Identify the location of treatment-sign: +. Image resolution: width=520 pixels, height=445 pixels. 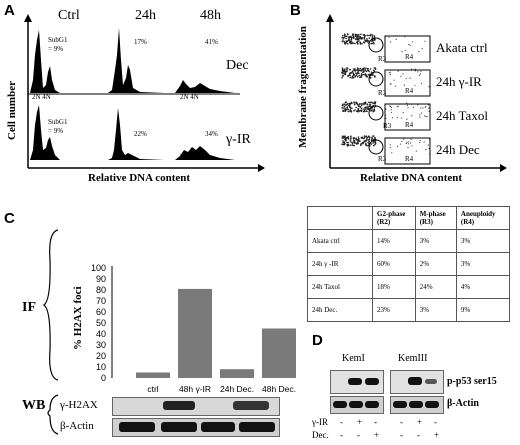
(377, 435).